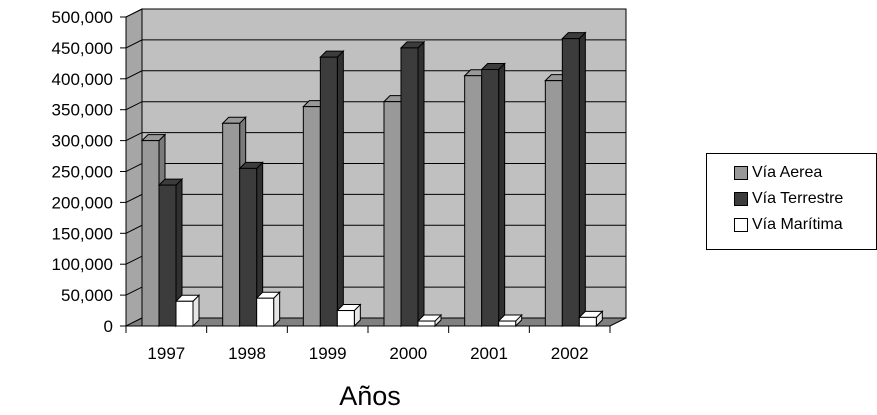 The height and width of the screenshot is (415, 877). Describe the element at coordinates (370, 396) in the screenshot. I see `x-axis-title: Años` at that location.